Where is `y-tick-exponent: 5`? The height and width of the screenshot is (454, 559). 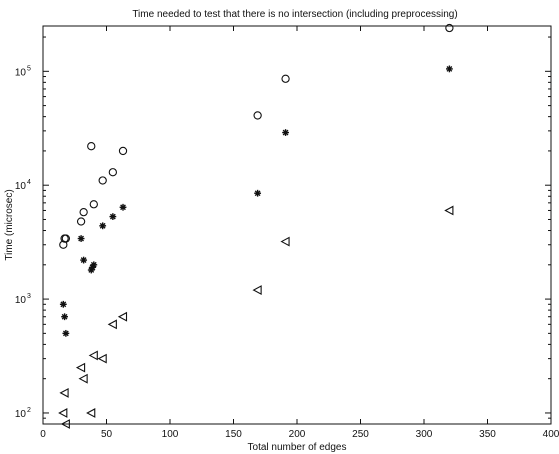
y-tick-exponent: 5 is located at coordinates (29, 68).